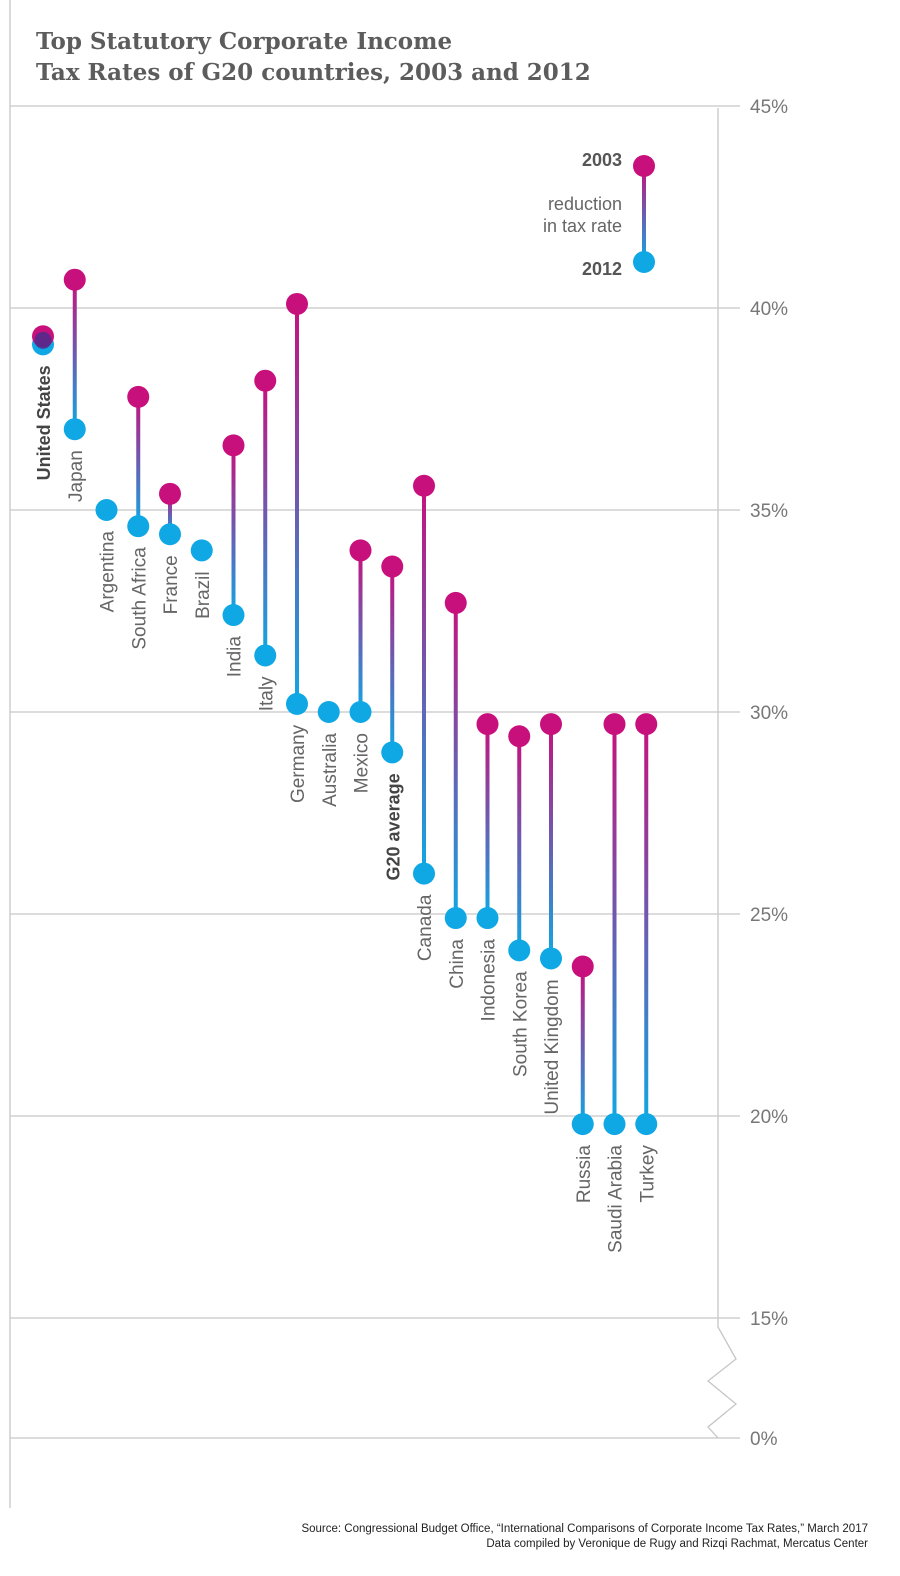 This screenshot has width=900, height=1576. What do you see at coordinates (244, 41) in the screenshot?
I see `title-line-1: Top Statutory Corporate Income` at bounding box center [244, 41].